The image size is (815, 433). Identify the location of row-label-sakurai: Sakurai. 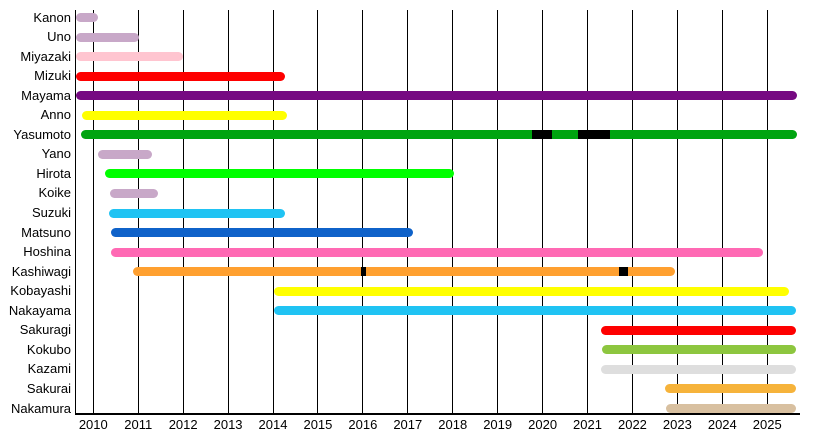
(48, 388).